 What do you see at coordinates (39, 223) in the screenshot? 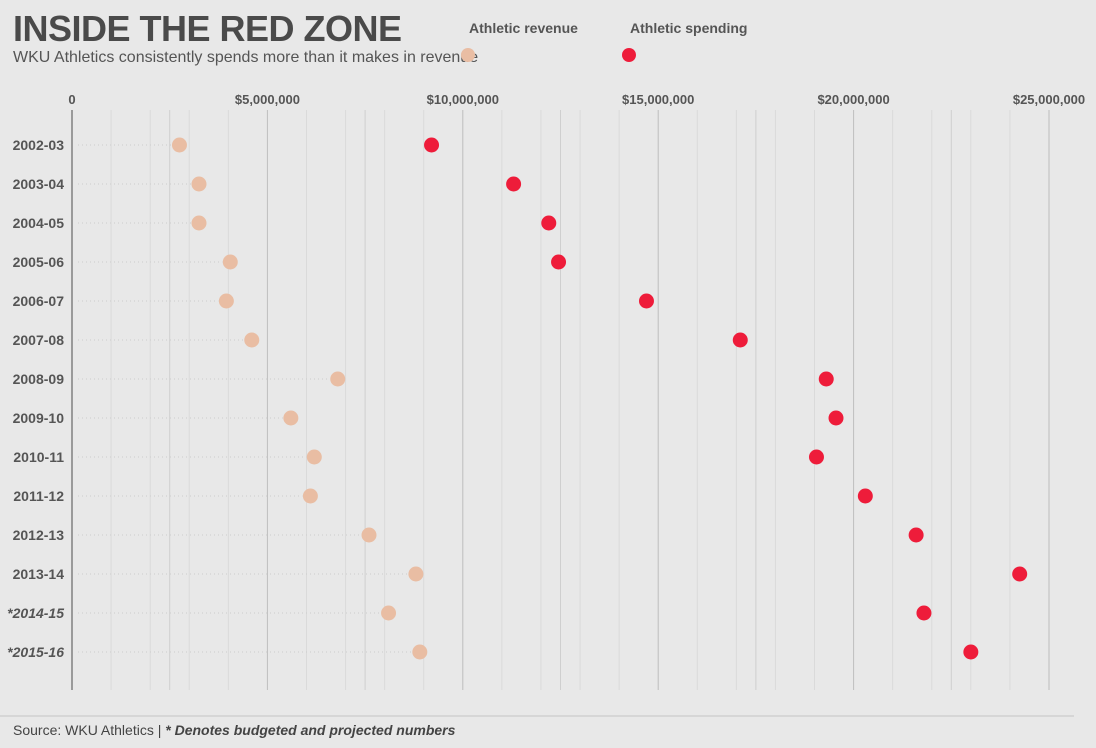
I see `category-label: 2004-05` at bounding box center [39, 223].